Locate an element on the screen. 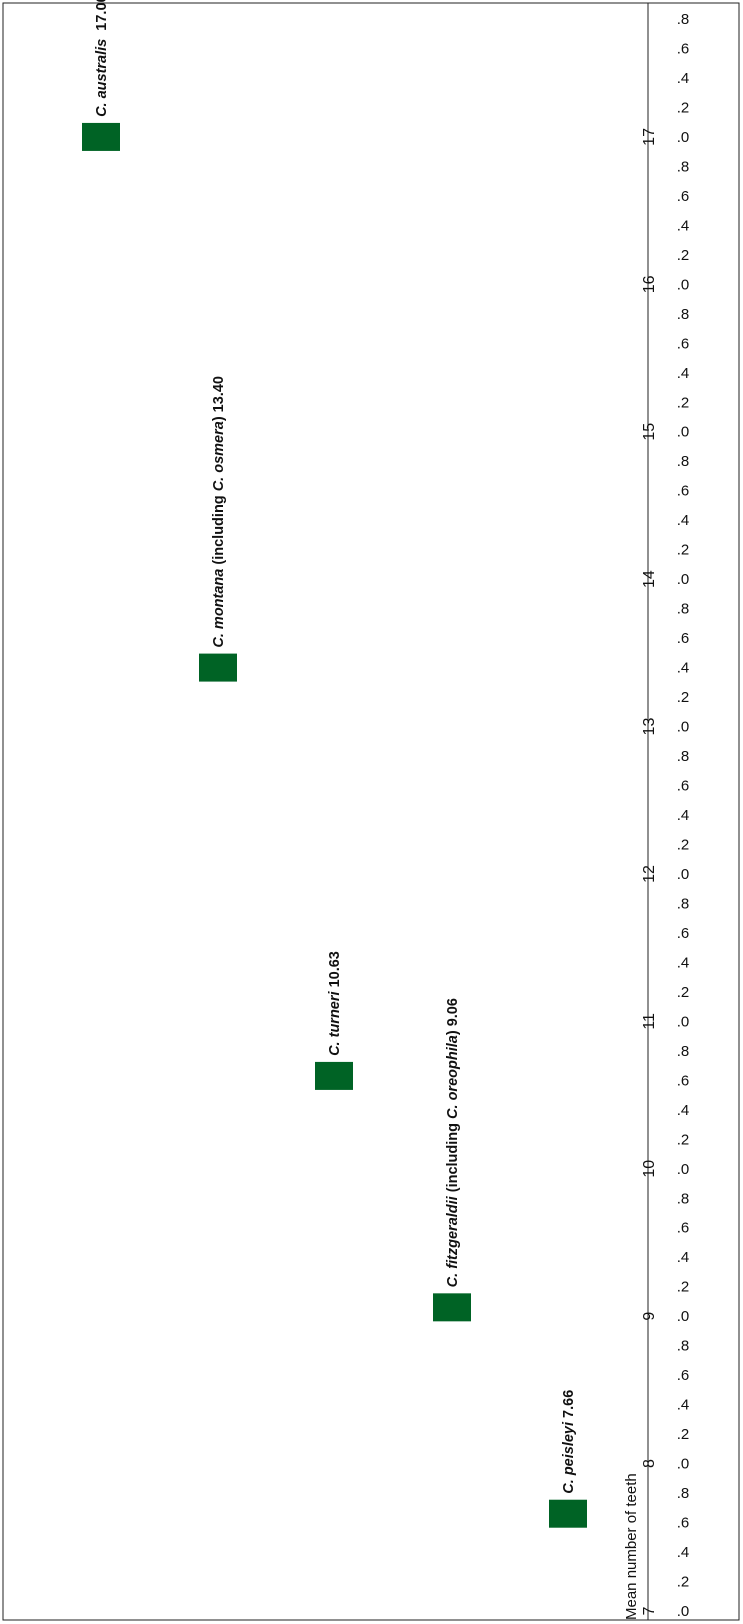  data-label-part: ) 13.40 is located at coordinates (219, 398).